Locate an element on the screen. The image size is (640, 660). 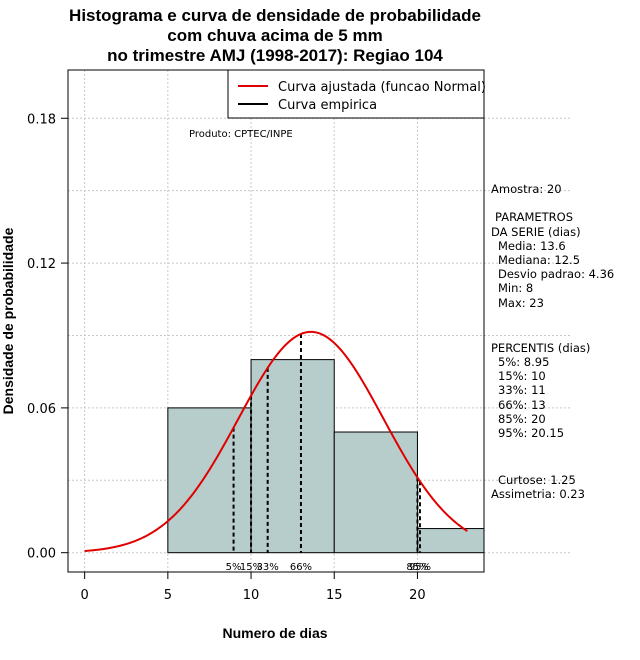
title-line-3: no trimestre AMJ (1998-2017): Regiao 104 is located at coordinates (275, 55).